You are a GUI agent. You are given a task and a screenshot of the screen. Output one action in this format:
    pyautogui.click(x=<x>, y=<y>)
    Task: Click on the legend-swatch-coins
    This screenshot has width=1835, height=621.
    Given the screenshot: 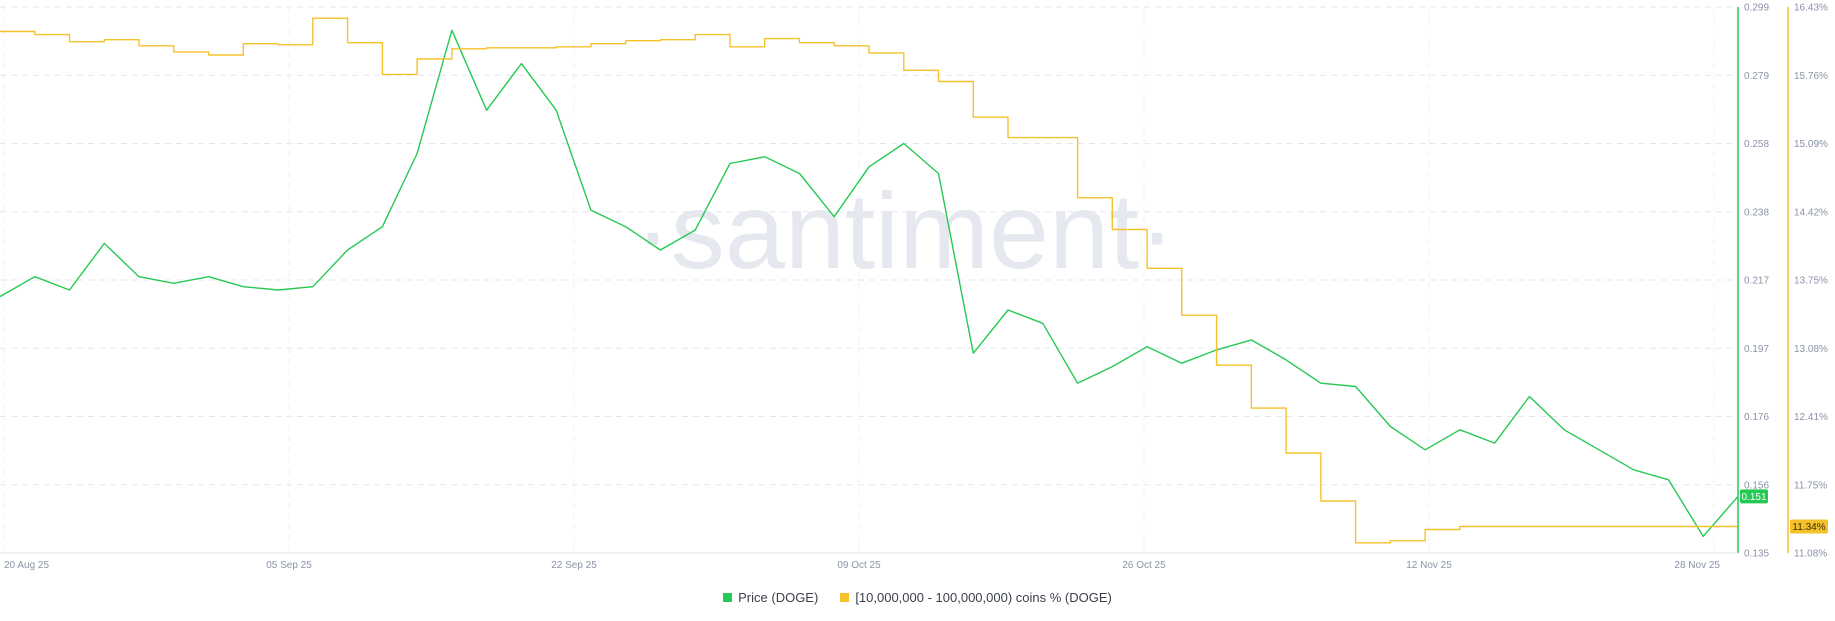 What is the action you would take?
    pyautogui.click(x=845, y=597)
    